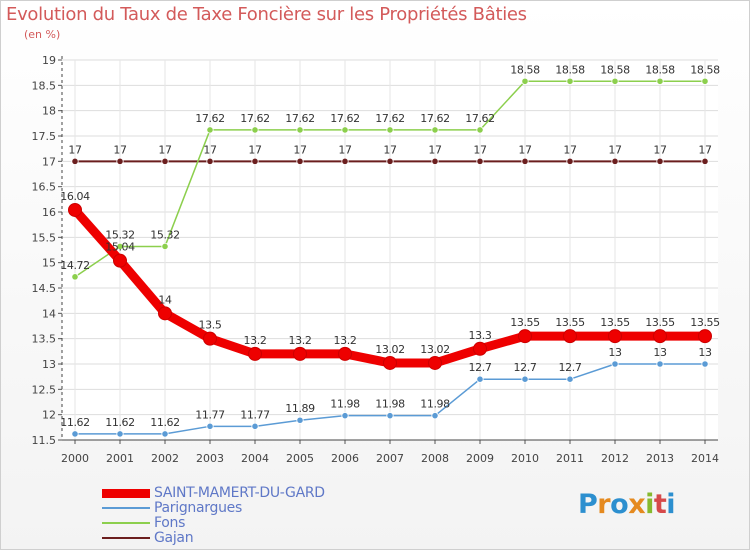 This screenshot has height=550, width=750. Describe the element at coordinates (210, 458) in the screenshot. I see `x-tick-label: 2003` at that location.